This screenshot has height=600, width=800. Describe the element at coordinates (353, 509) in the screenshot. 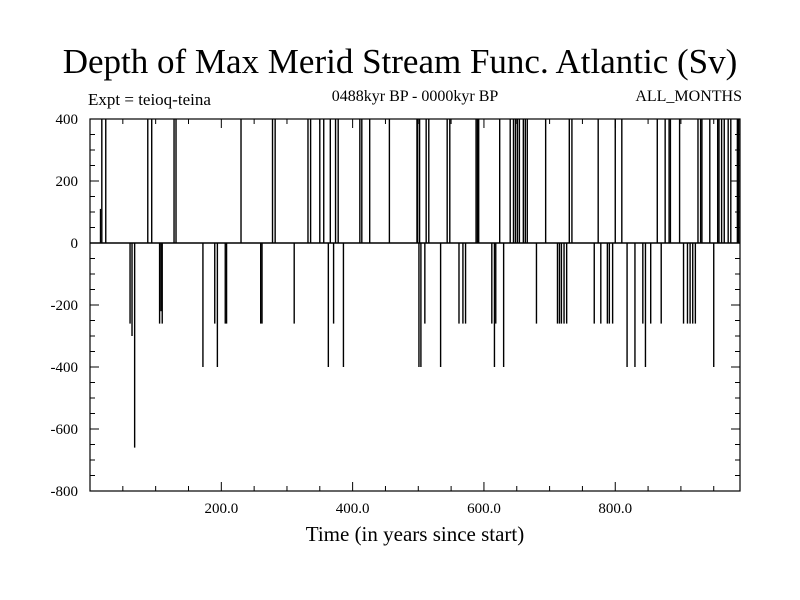

I see `x-tick-label: 400.0` at that location.